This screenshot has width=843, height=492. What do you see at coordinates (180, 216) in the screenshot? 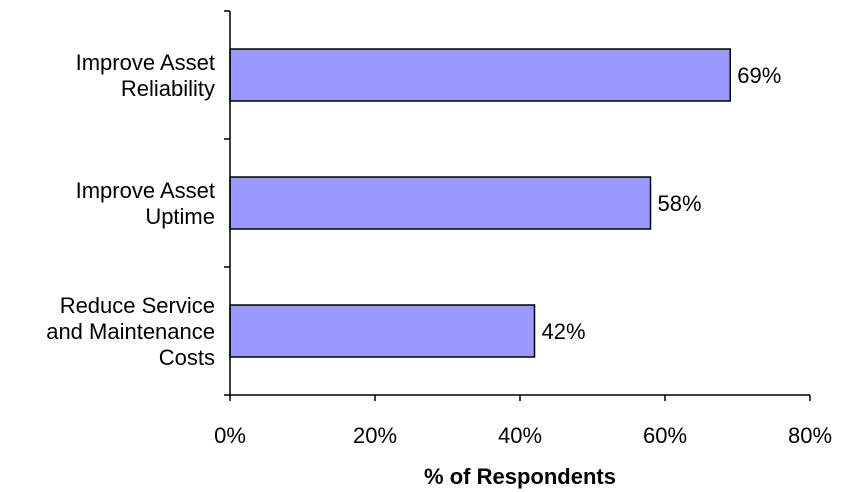
I see `category-label-line: Uptime` at bounding box center [180, 216].